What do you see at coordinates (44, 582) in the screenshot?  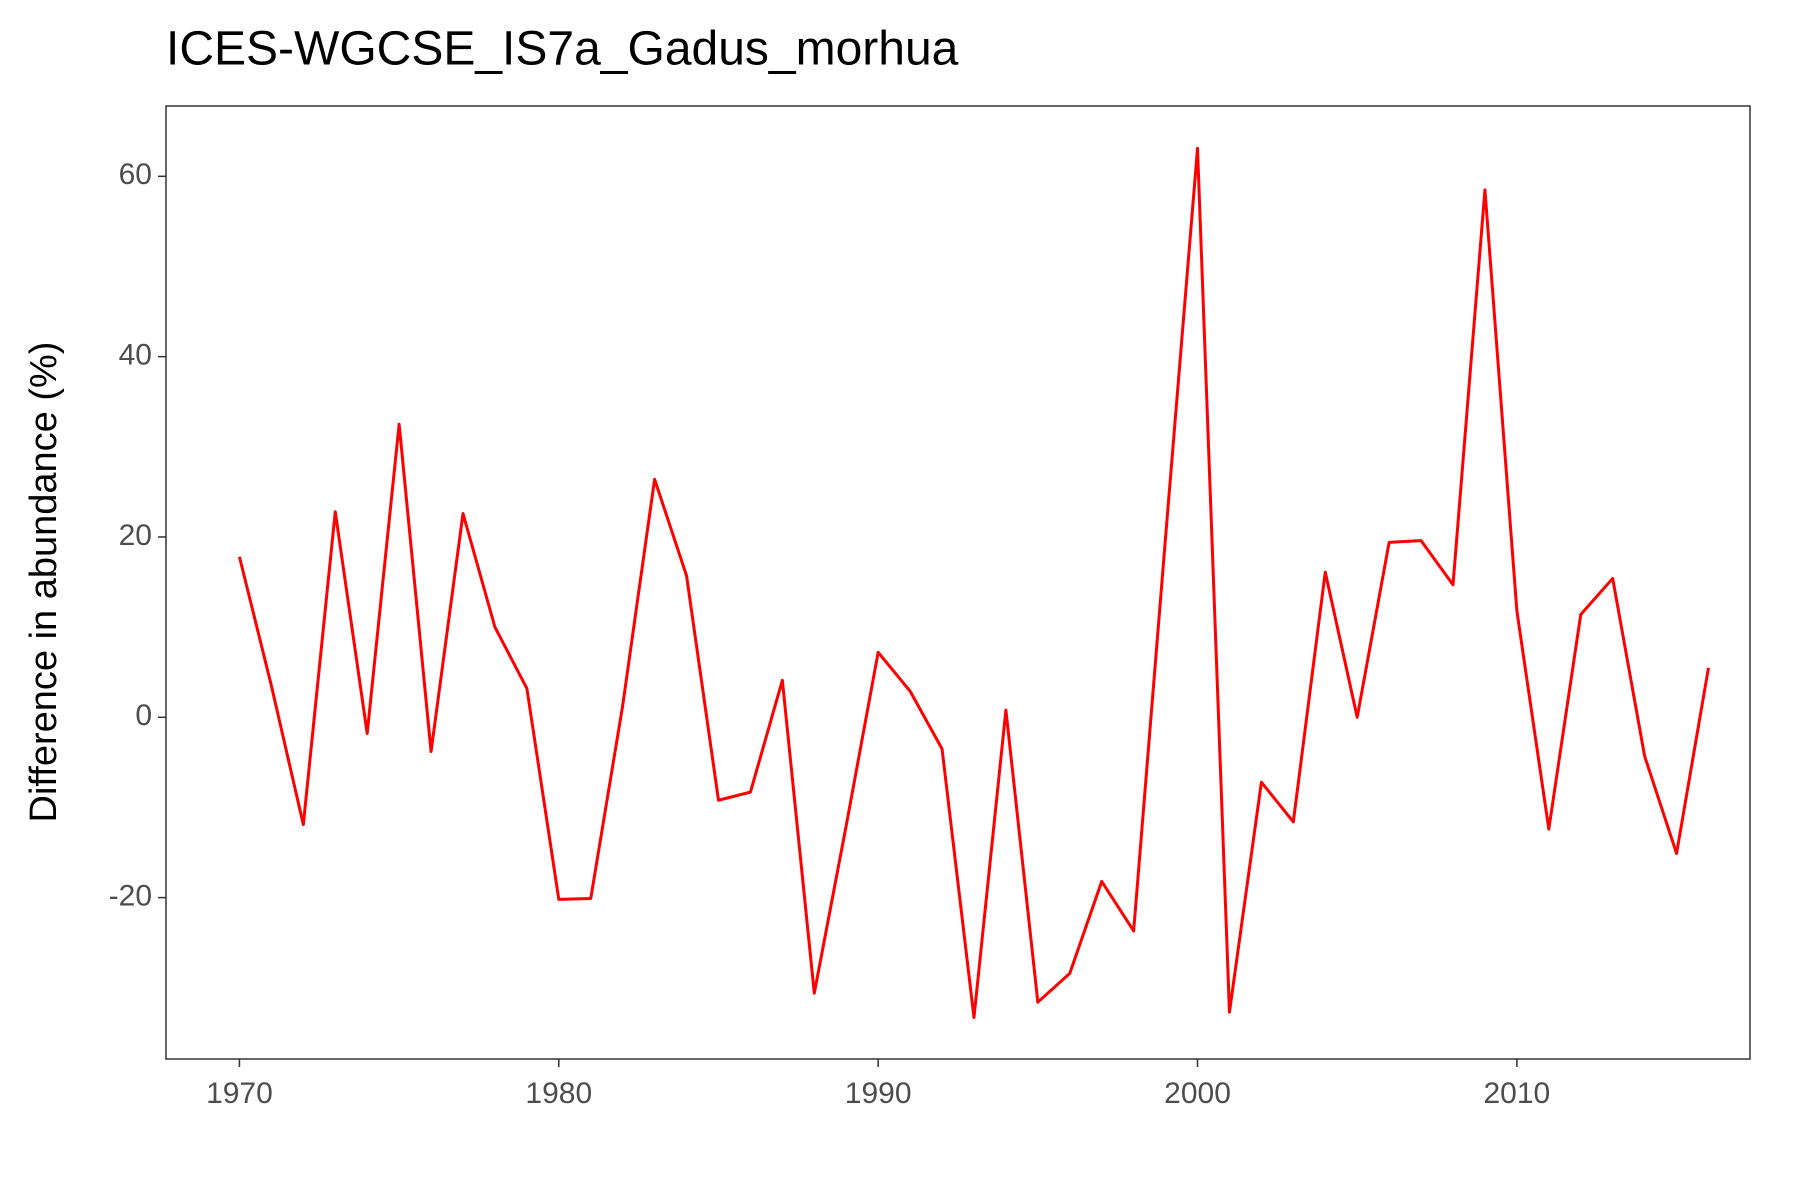 I see `y-axis-label: Difference in abundance (%)` at bounding box center [44, 582].